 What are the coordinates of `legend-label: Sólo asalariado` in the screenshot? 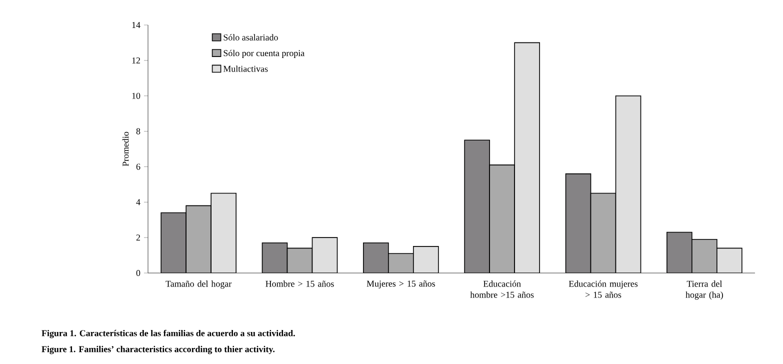 It's located at (251, 37).